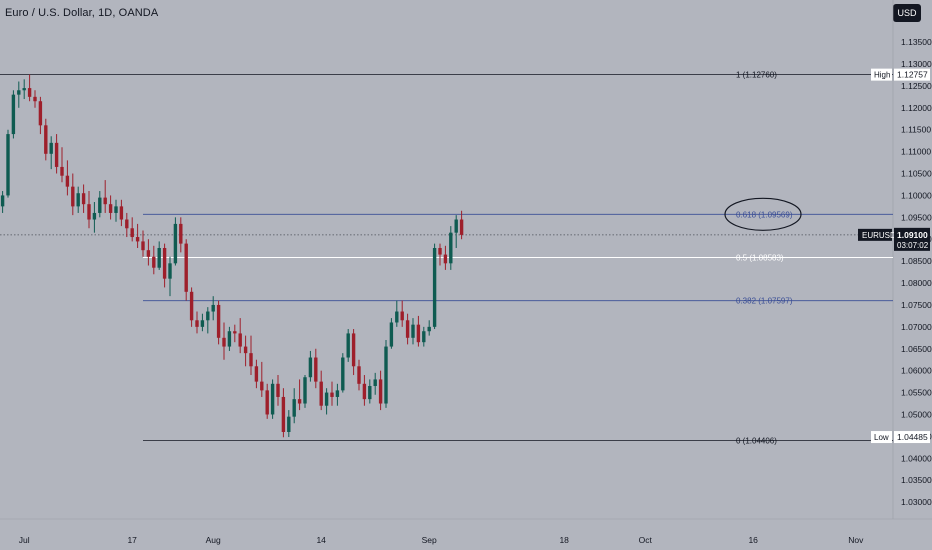  I want to click on time-tick-label: 17, so click(132, 540).